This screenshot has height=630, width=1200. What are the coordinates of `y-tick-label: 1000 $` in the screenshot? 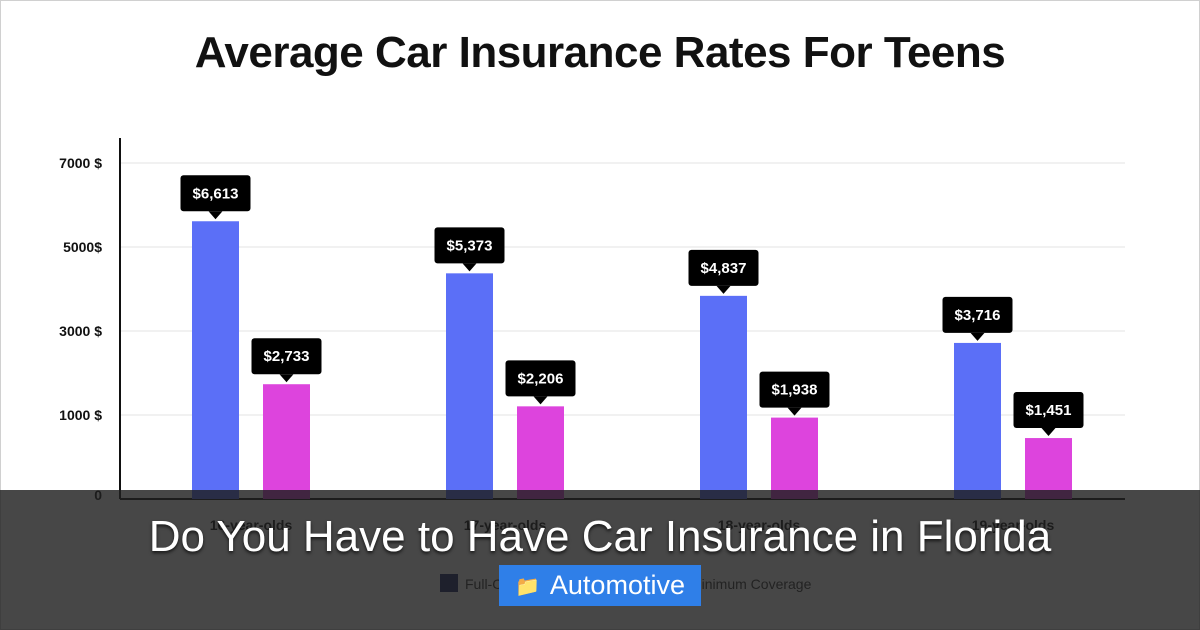 It's located at (80, 415).